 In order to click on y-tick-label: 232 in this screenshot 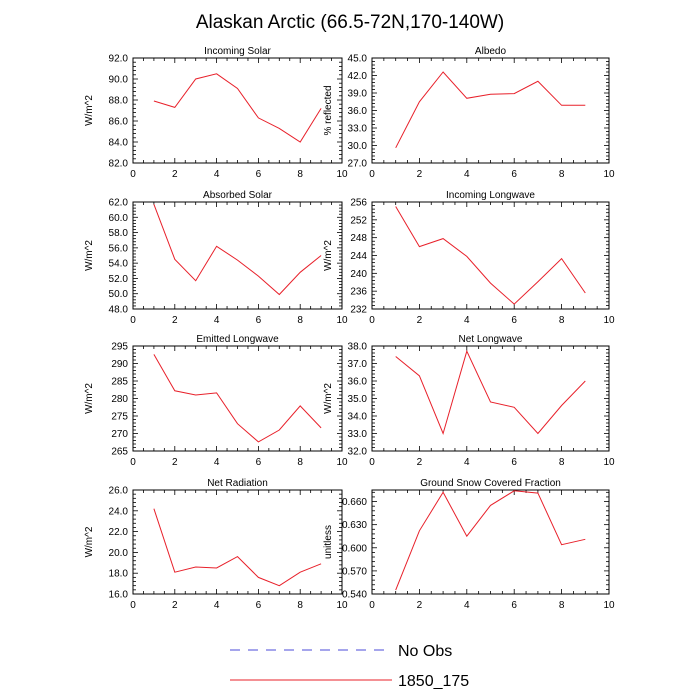, I will do `click(358, 310)`.